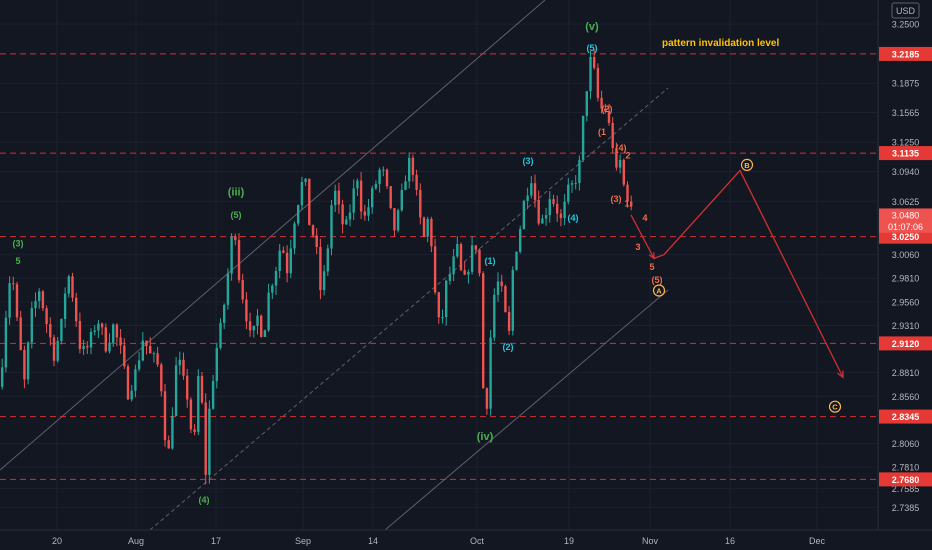  I want to click on currency-badge, so click(905, 10).